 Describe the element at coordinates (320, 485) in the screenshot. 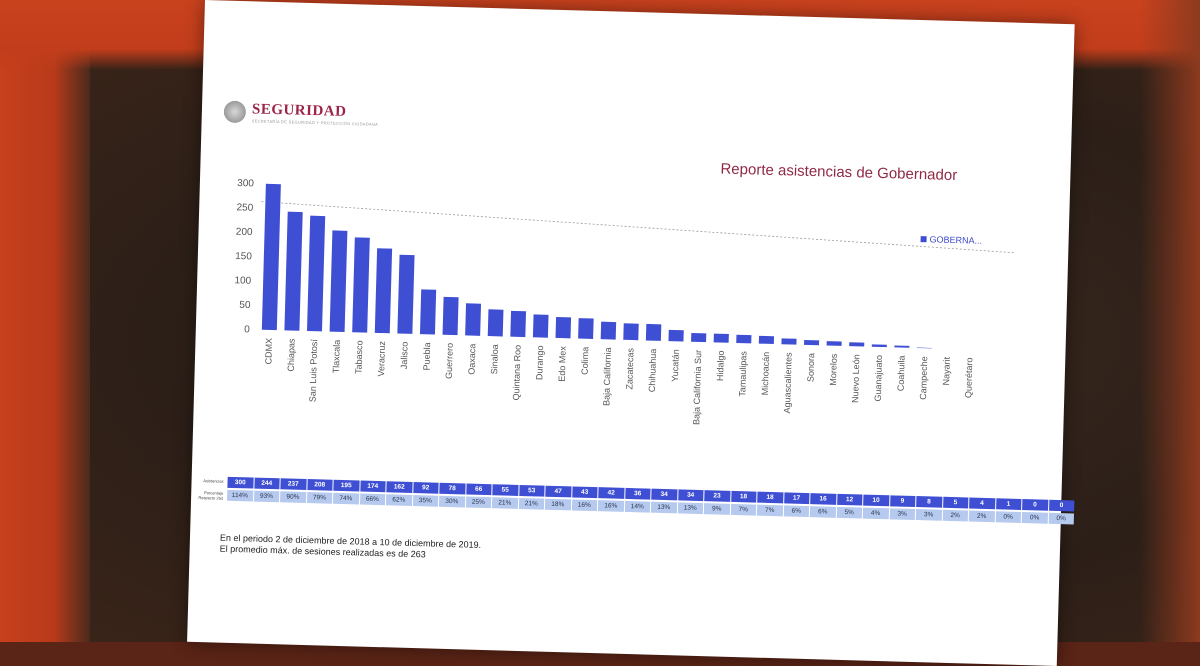

I see `attendance-cell: 208` at that location.